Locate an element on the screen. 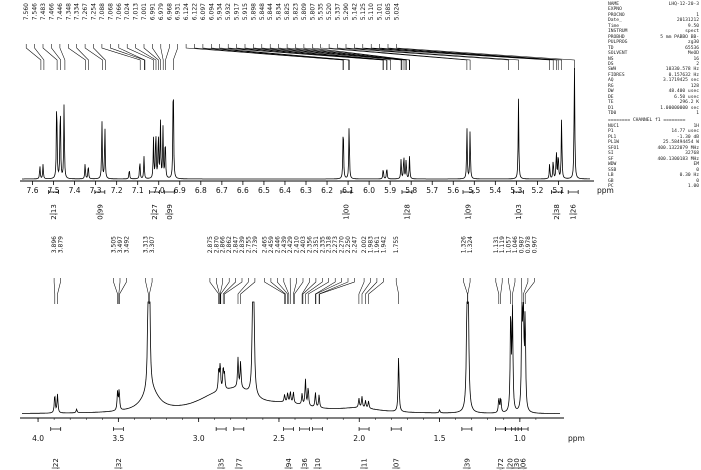 The image size is (701, 470). top-tick-label: 6.3 is located at coordinates (306, 190).